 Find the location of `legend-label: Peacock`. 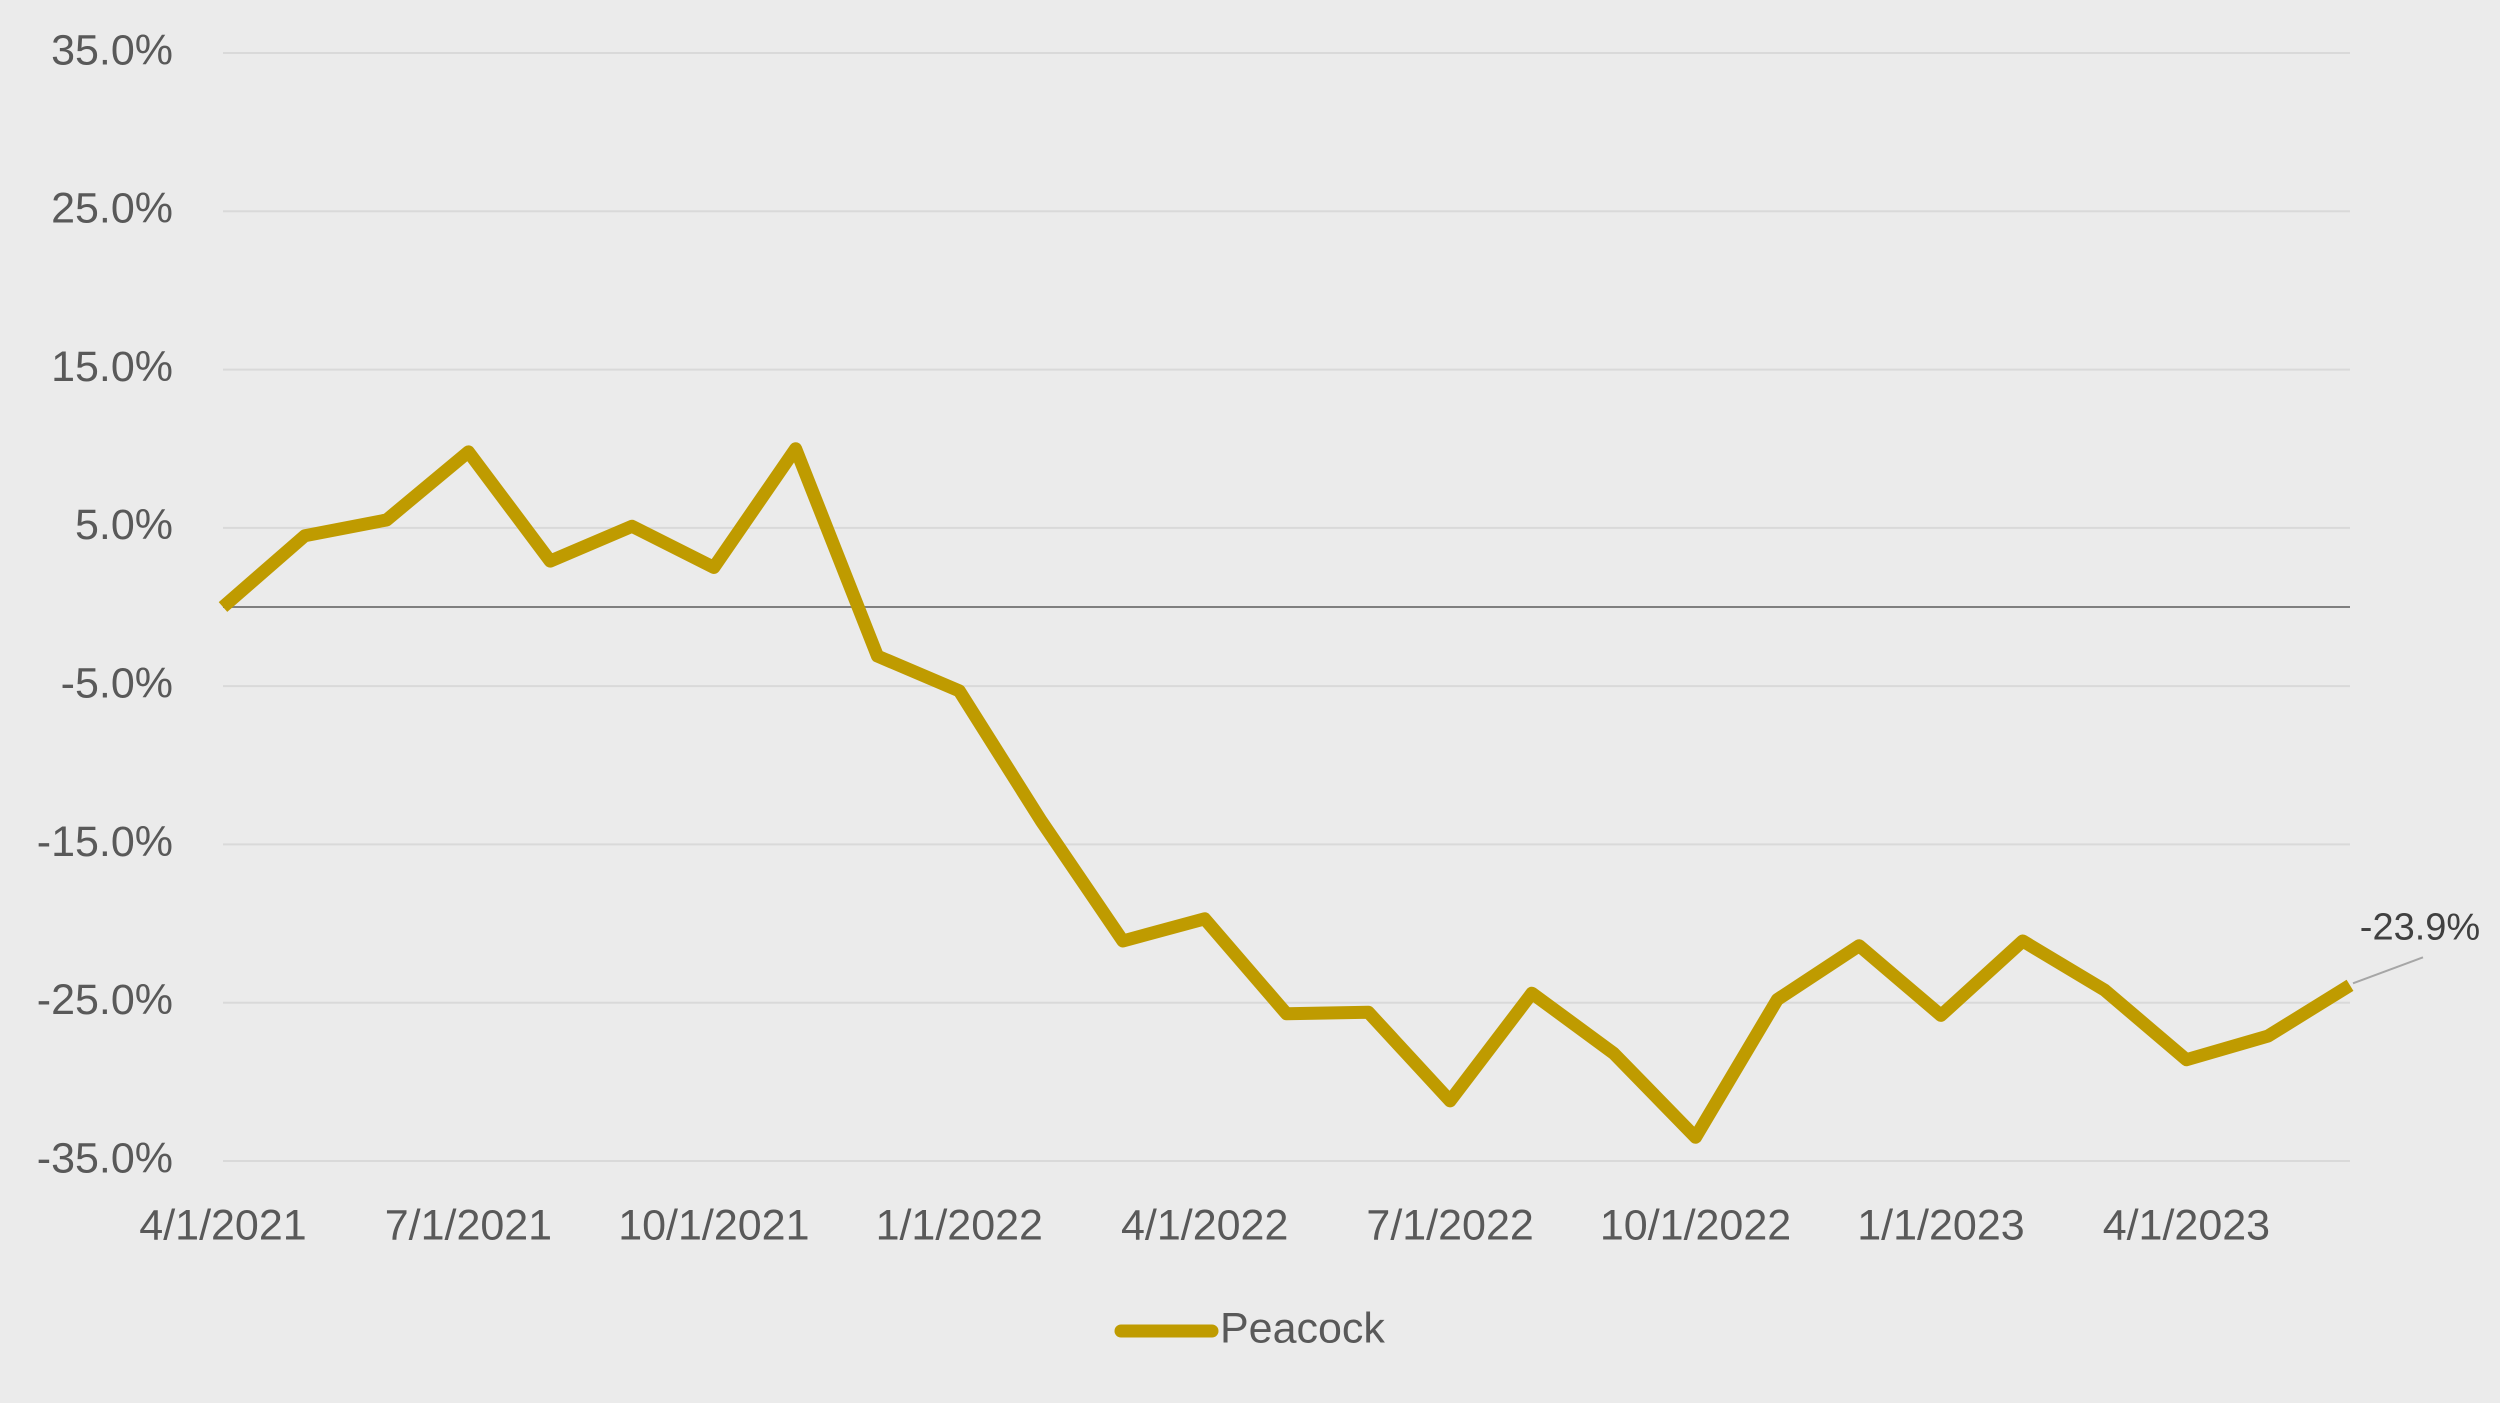

legend-label: Peacock is located at coordinates (1302, 1328).